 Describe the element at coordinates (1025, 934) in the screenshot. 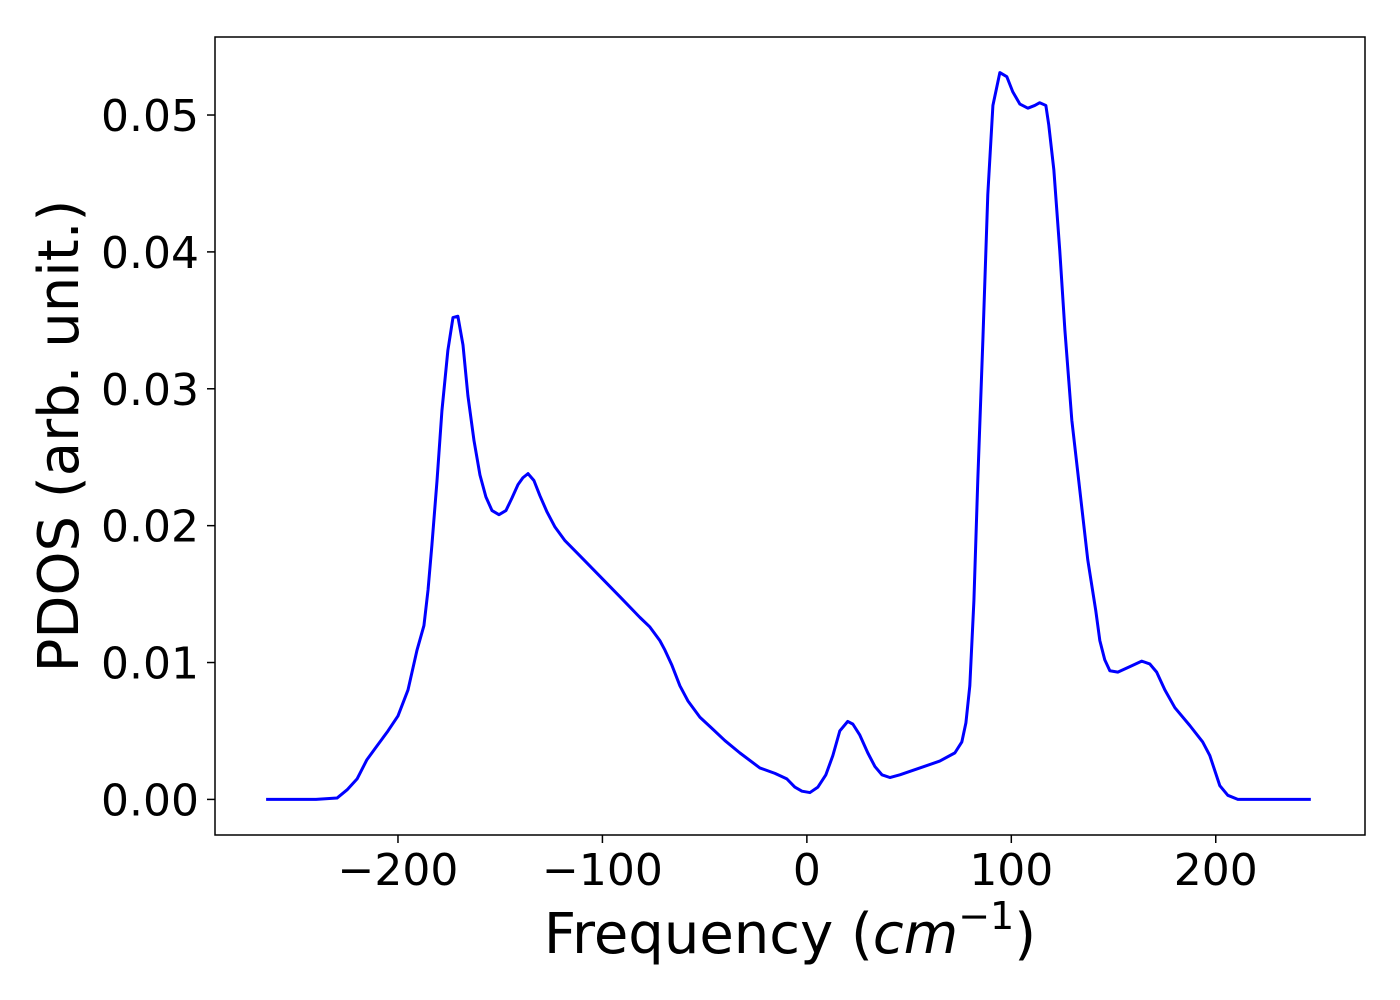

I see `x-label-close: )` at that location.